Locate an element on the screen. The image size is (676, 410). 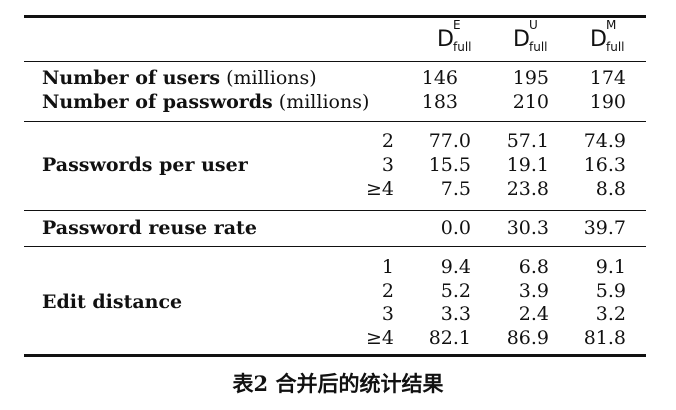
table-cell: 190 is located at coordinates (607, 102).